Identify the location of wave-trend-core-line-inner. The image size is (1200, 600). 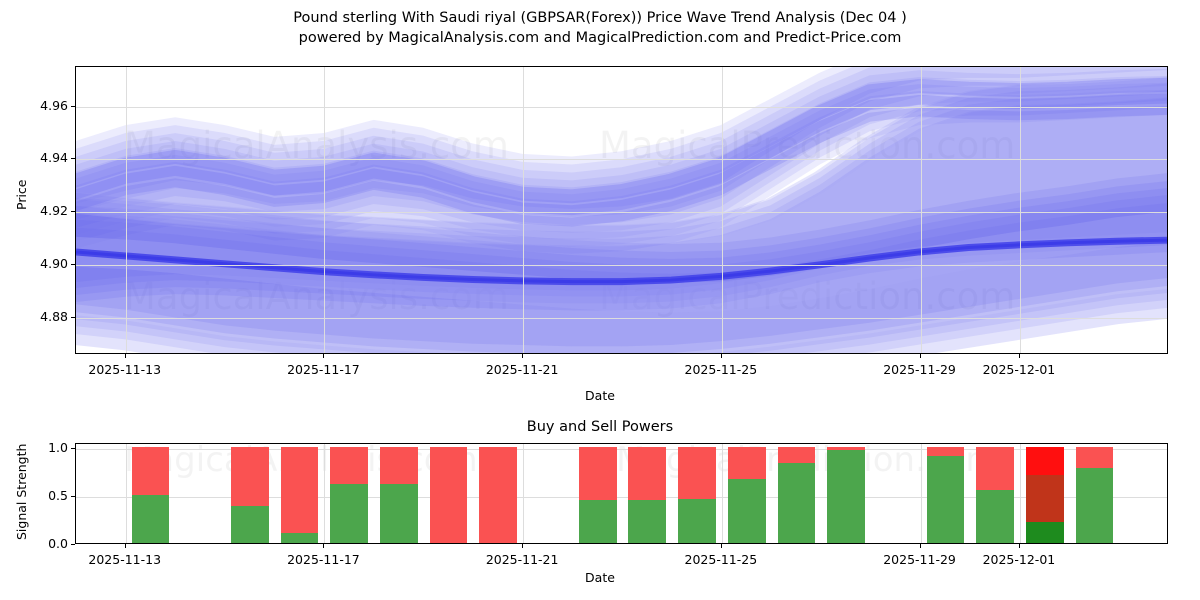
(621, 261).